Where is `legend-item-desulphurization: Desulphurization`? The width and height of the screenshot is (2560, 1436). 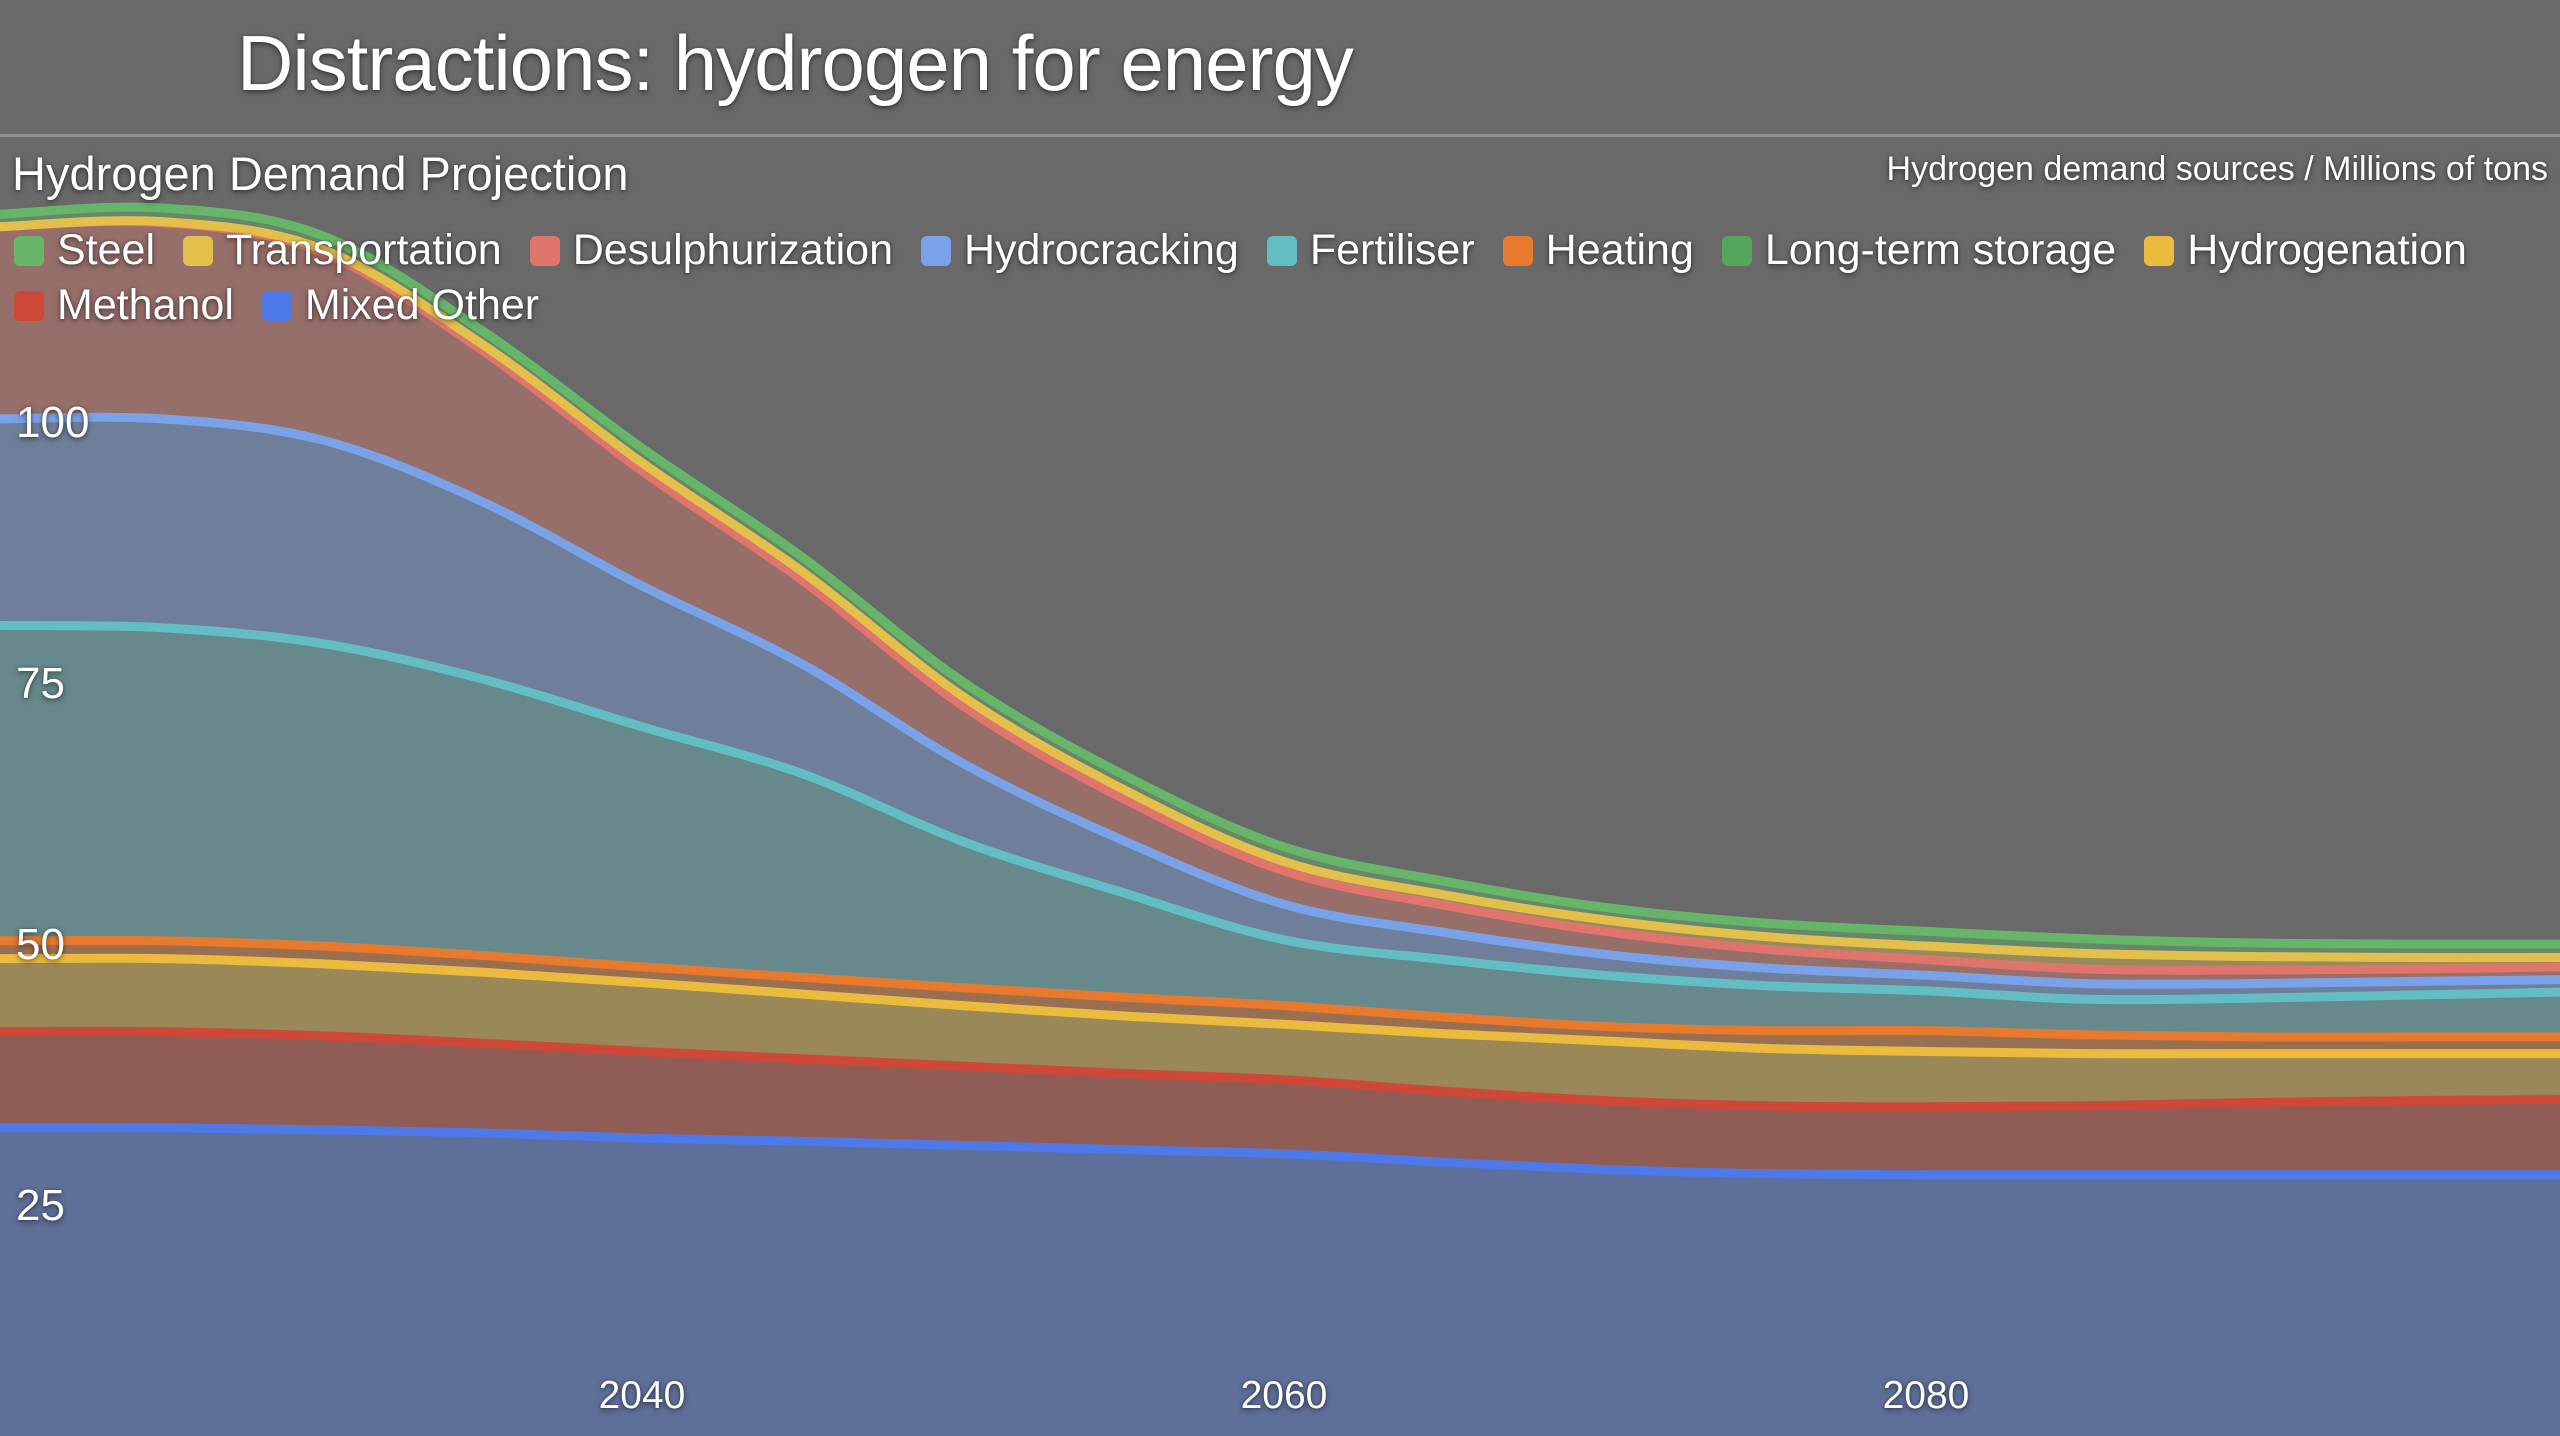 legend-item-desulphurization: Desulphurization is located at coordinates (711, 250).